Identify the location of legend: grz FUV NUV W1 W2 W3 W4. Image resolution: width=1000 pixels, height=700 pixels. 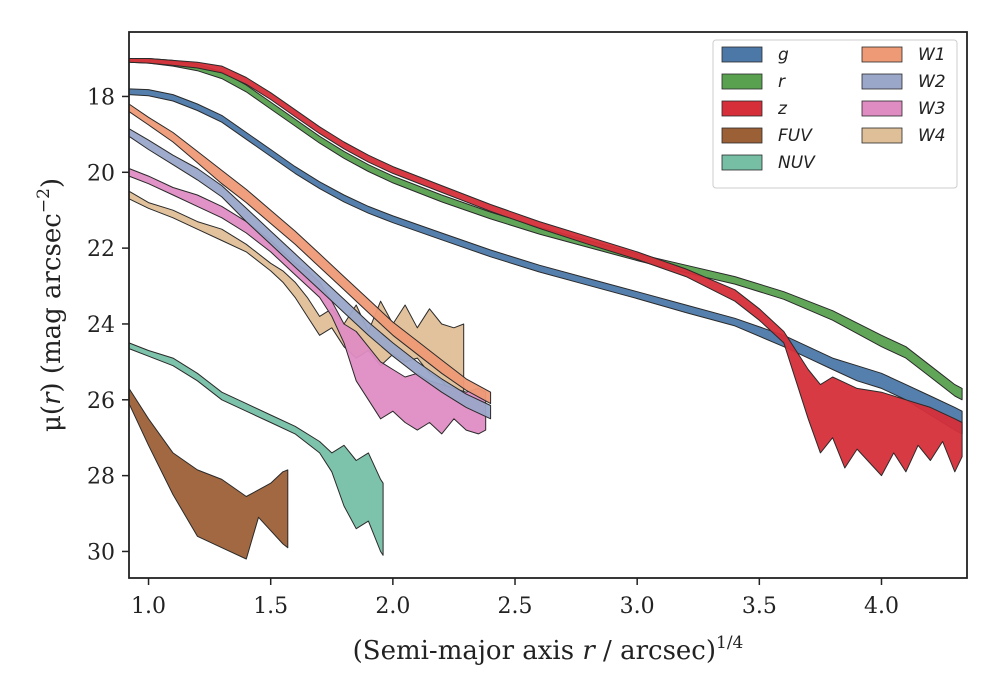
(835, 114).